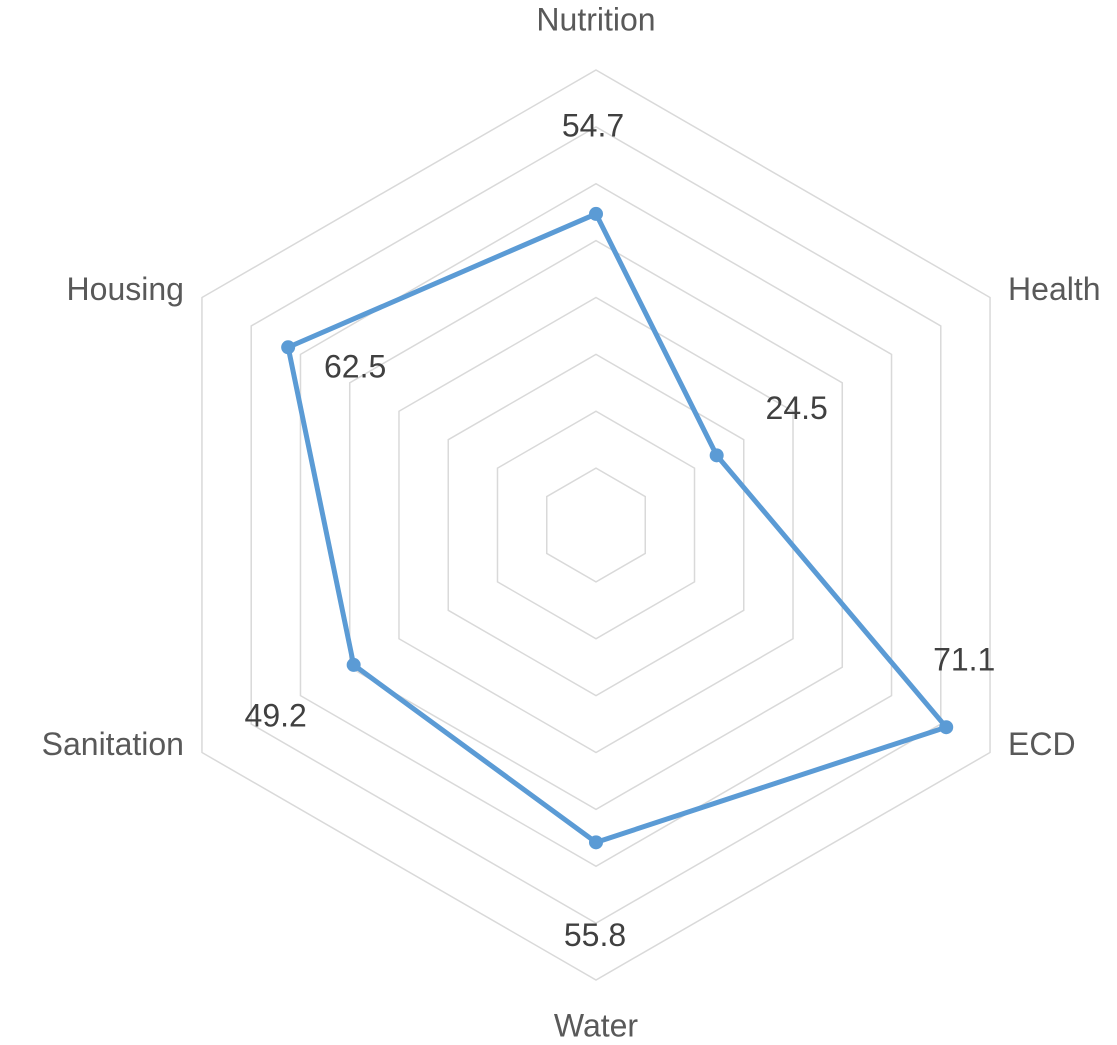  What do you see at coordinates (596, 1025) in the screenshot?
I see `category-label: Water` at bounding box center [596, 1025].